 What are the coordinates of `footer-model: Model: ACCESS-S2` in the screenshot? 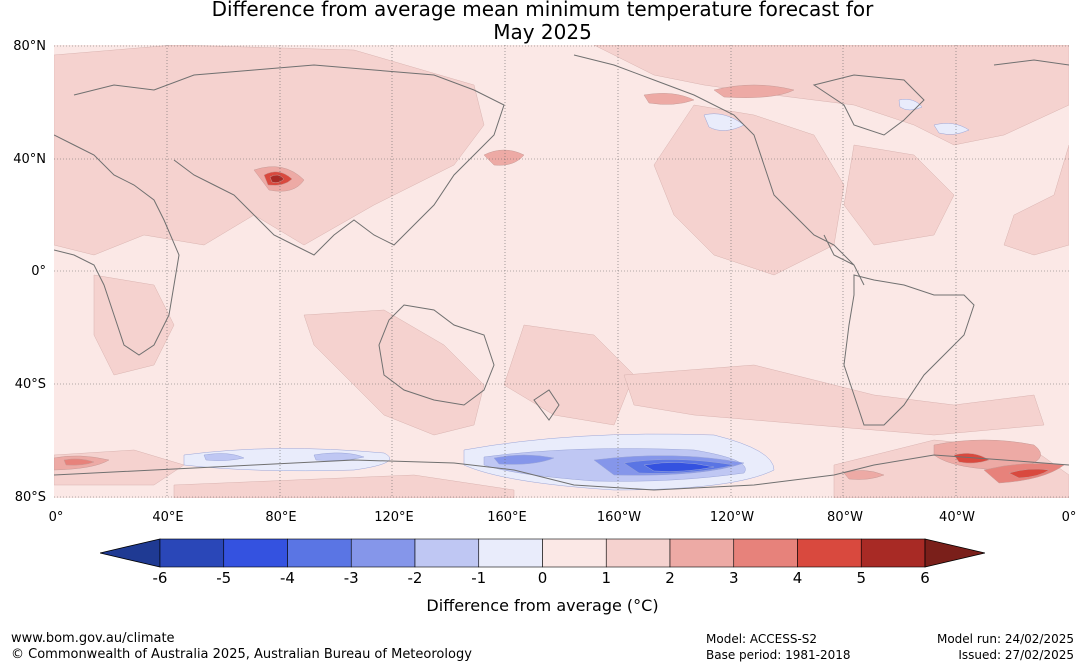 It's located at (762, 639).